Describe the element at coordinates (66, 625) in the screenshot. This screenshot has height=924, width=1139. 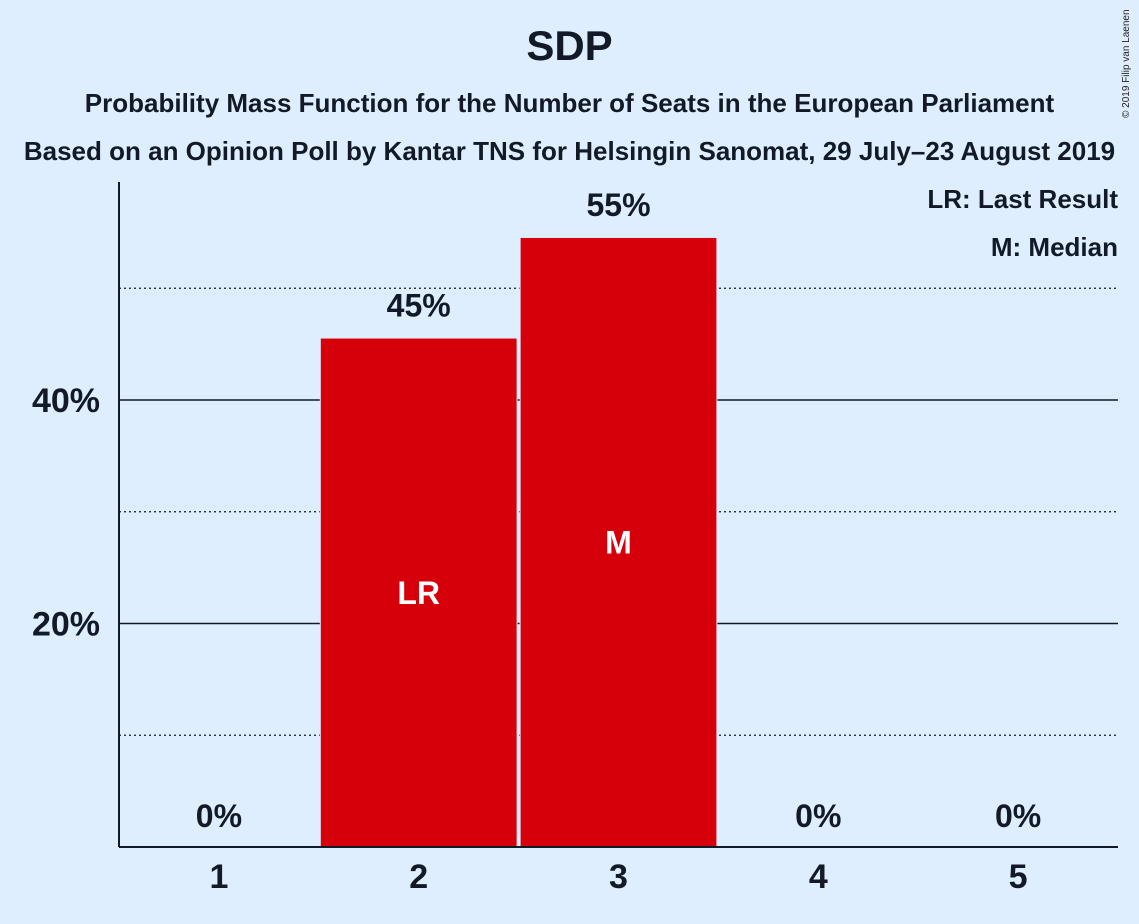
I see `y-tick-label-20: 20%` at that location.